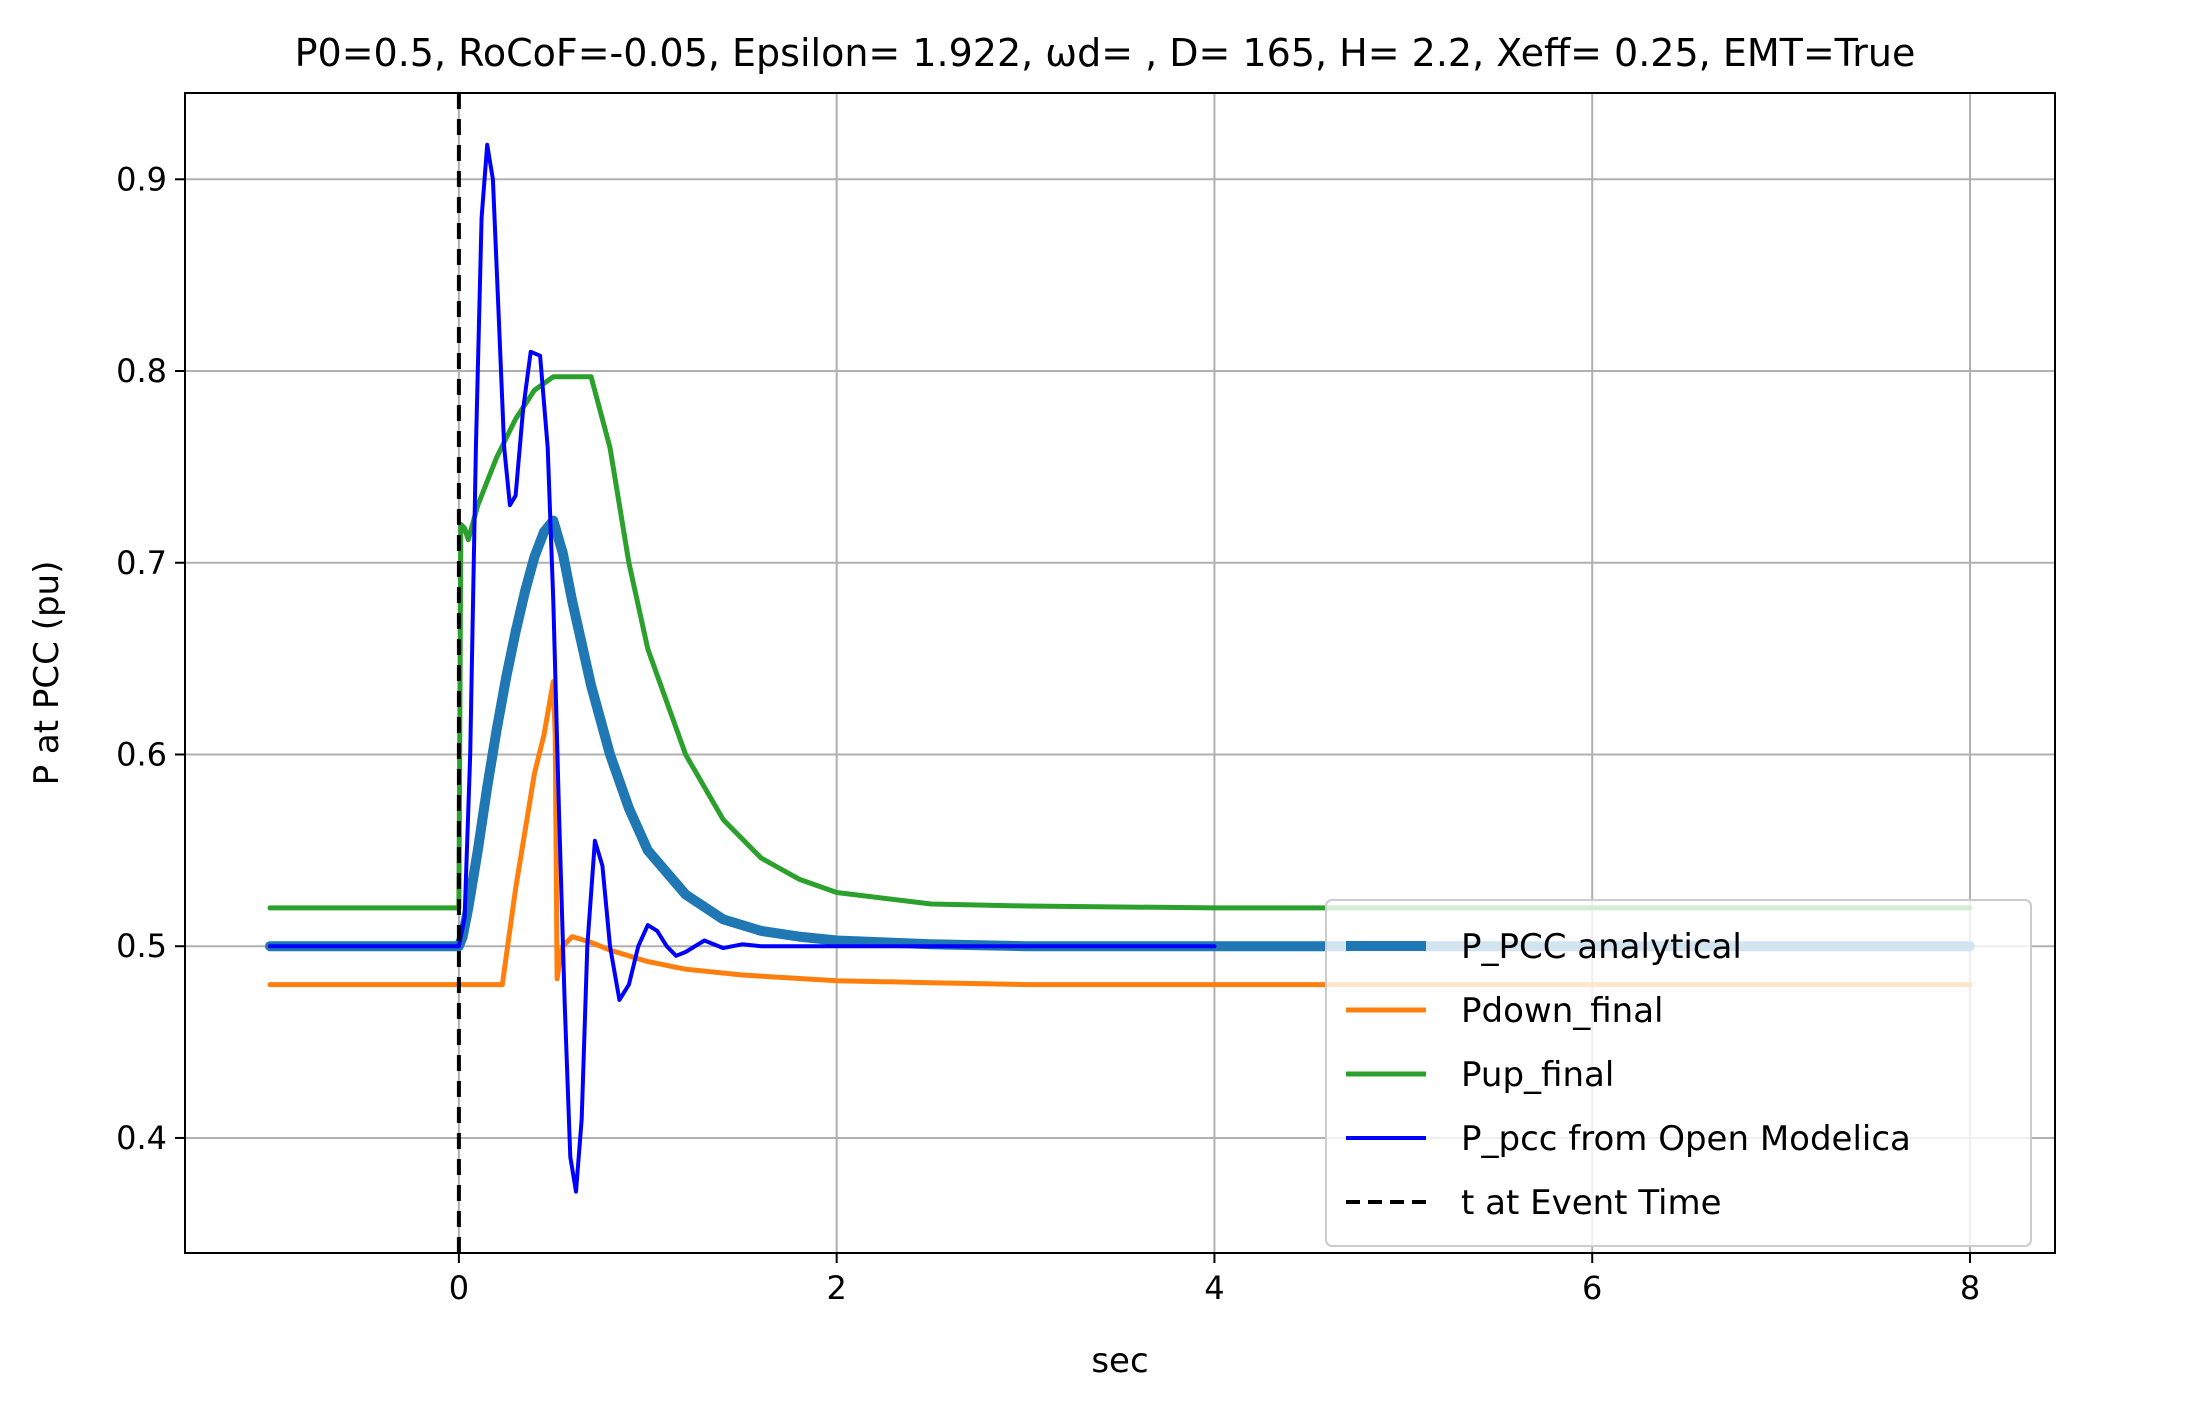 This screenshot has height=1407, width=2209. What do you see at coordinates (1591, 1203) in the screenshot?
I see `legend-label: t at Event Time` at bounding box center [1591, 1203].